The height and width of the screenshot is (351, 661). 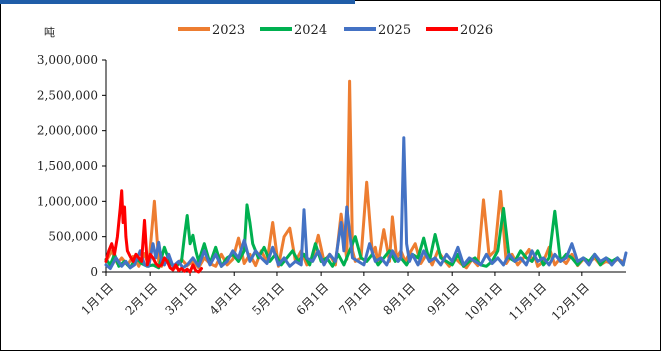 What do you see at coordinates (444, 299) in the screenshot?
I see `x-tick-label: 9月1日` at bounding box center [444, 299].